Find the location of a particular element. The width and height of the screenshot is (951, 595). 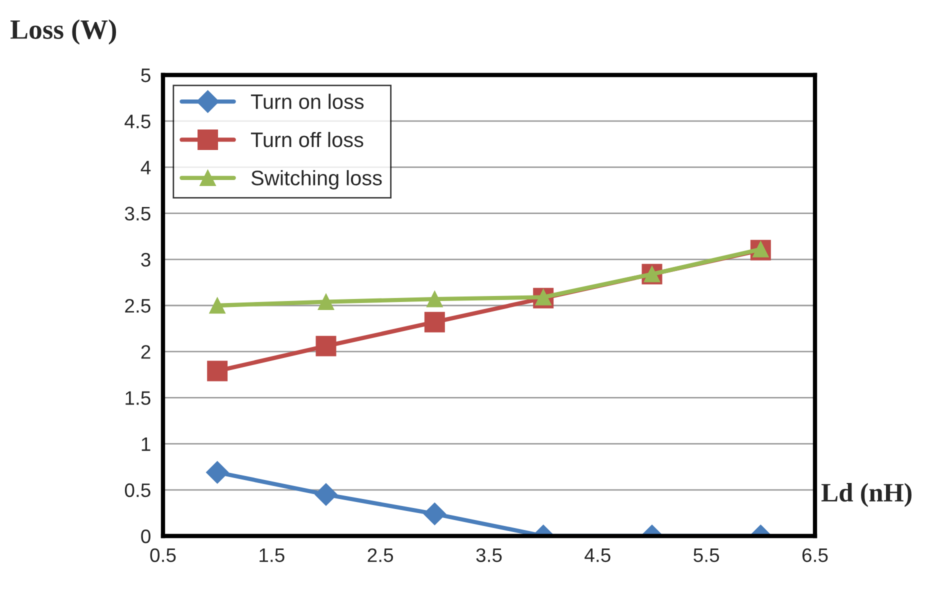

y-tick-label: 5 is located at coordinates (145, 75).